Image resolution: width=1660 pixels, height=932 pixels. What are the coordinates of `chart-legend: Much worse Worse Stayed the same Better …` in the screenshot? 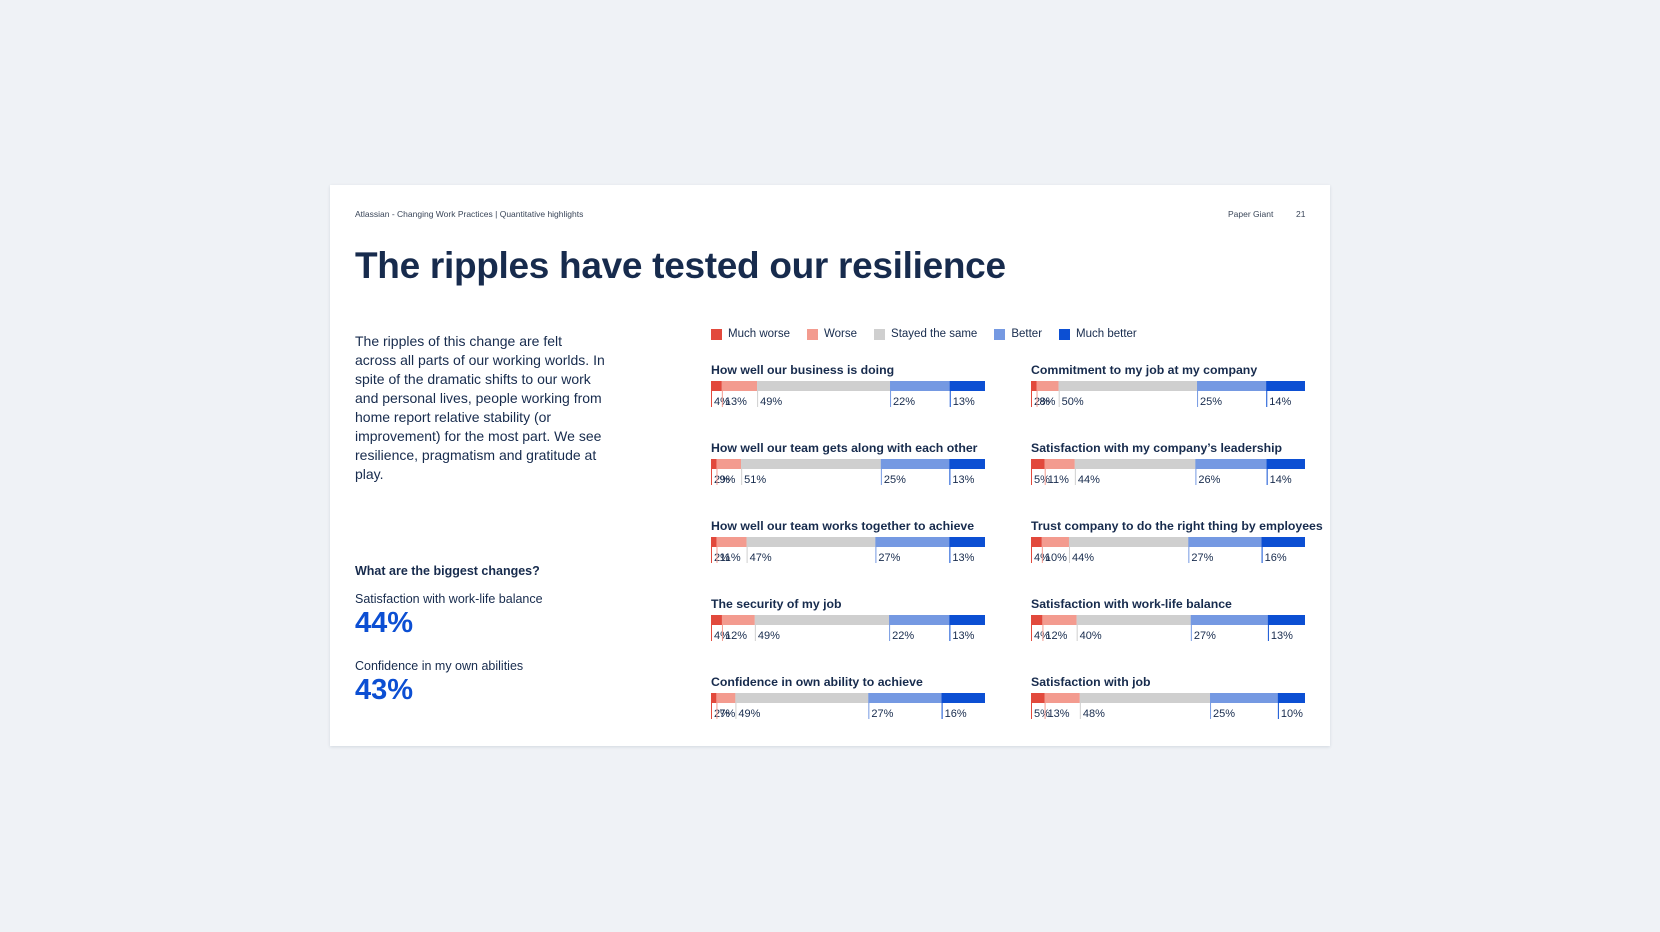 It's located at (932, 334).